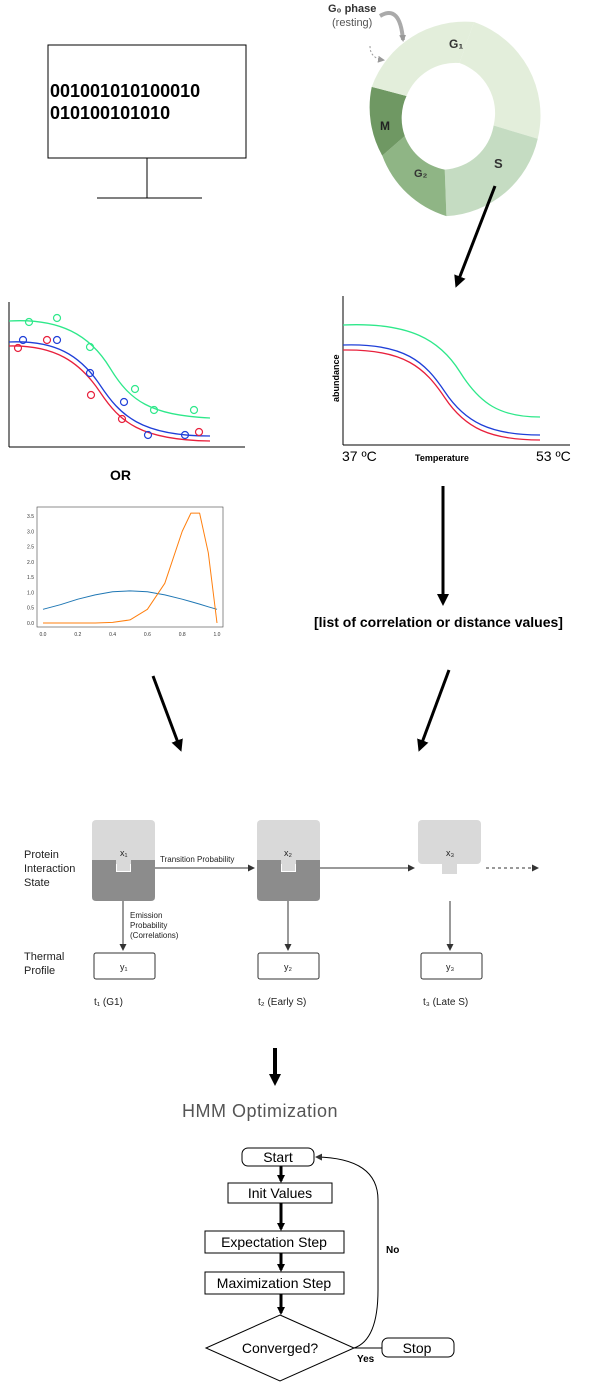 The height and width of the screenshot is (1400, 600). I want to click on observation-y1, so click(124, 966).